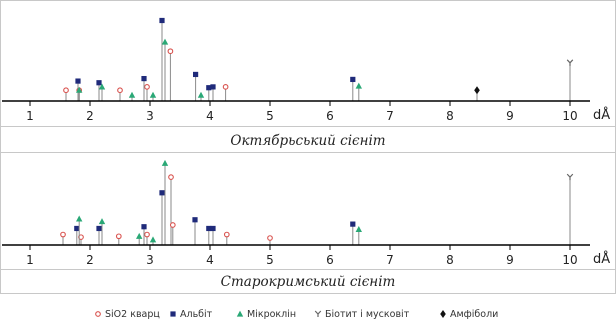 This screenshot has width=616, height=327. Describe the element at coordinates (318, 313) in the screenshot. I see `legend-marker-mica` at that location.